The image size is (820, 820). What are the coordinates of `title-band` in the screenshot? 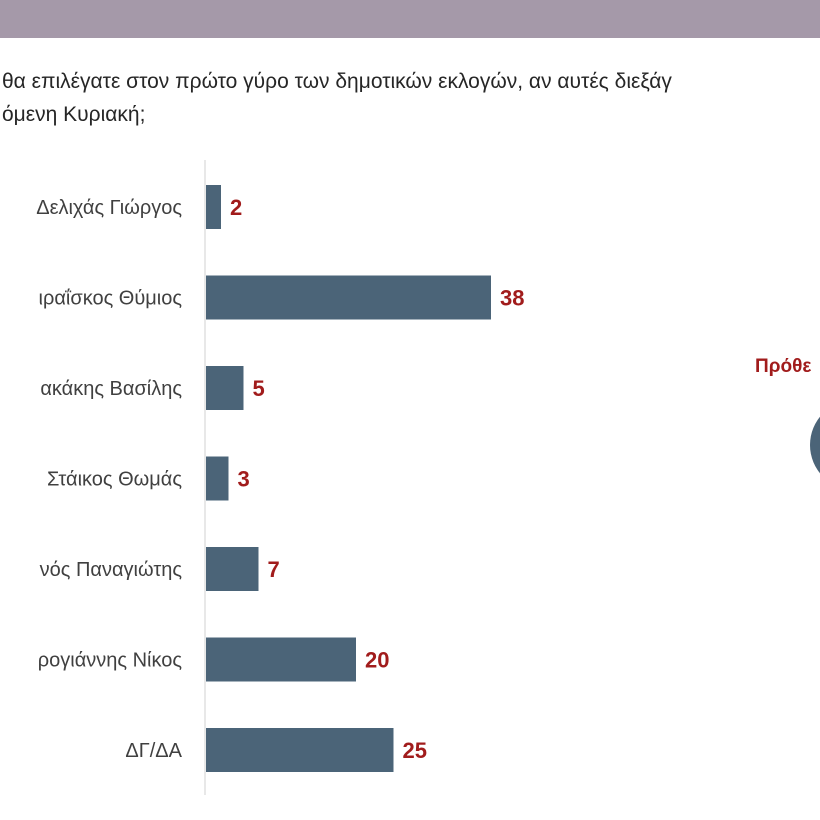 It's located at (410, 19).